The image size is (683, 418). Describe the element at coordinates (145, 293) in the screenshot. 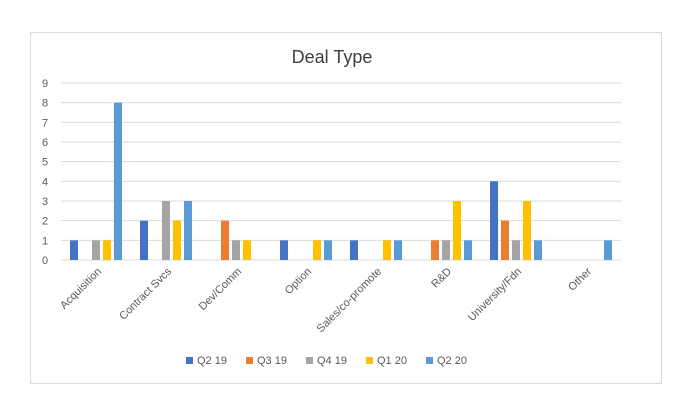

I see `x-category-label: Contract Svcs` at that location.